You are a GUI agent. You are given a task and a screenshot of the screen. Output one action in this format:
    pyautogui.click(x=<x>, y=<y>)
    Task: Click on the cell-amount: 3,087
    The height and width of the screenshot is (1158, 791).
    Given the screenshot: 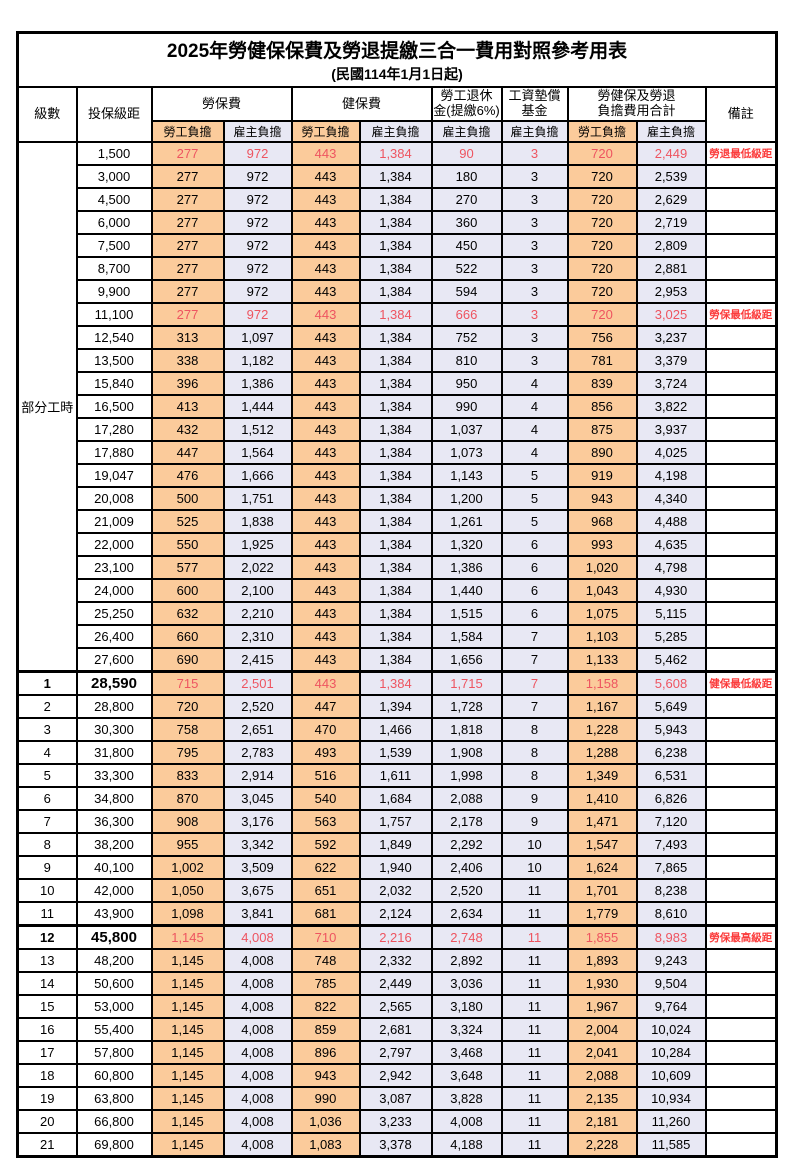 What is the action you would take?
    pyautogui.click(x=395, y=1098)
    